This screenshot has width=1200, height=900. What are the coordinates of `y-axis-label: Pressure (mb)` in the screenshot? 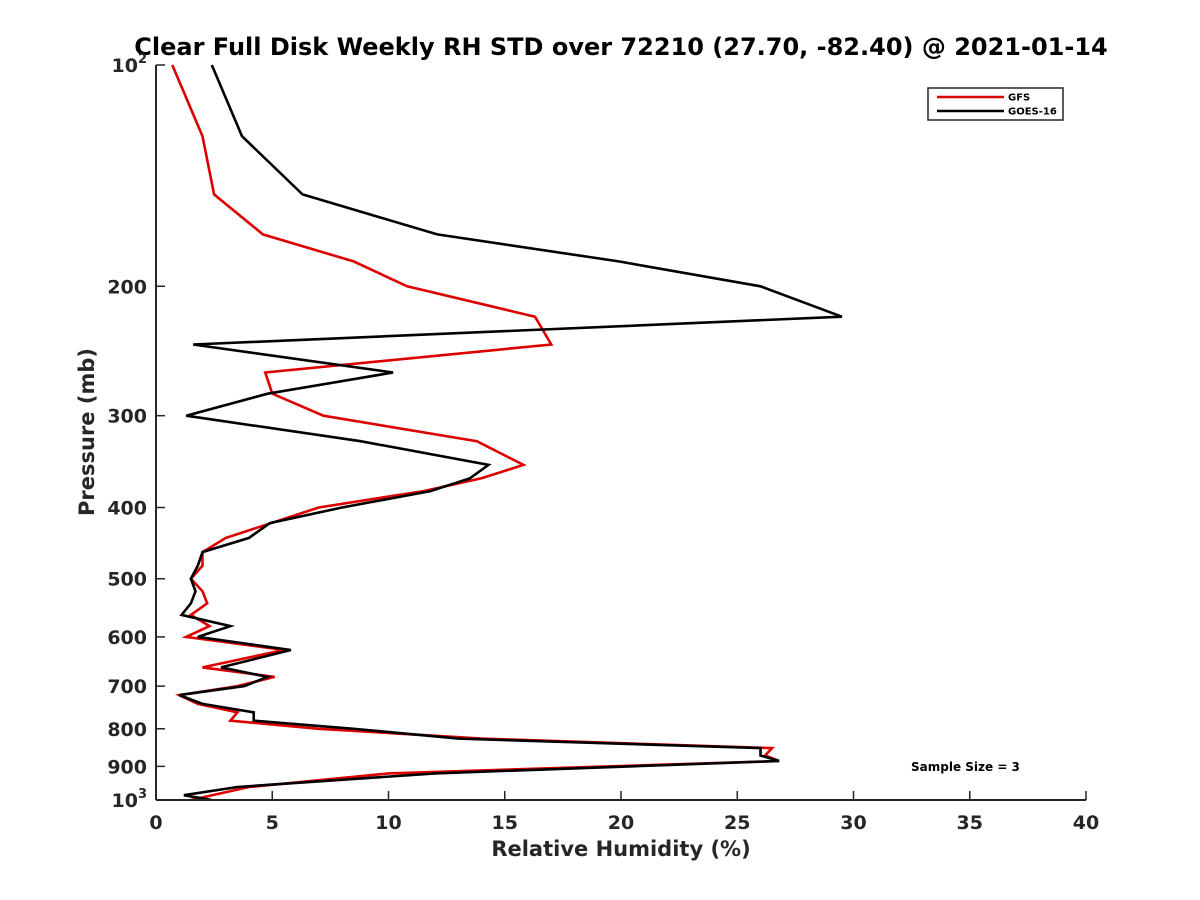 It's located at (87, 432).